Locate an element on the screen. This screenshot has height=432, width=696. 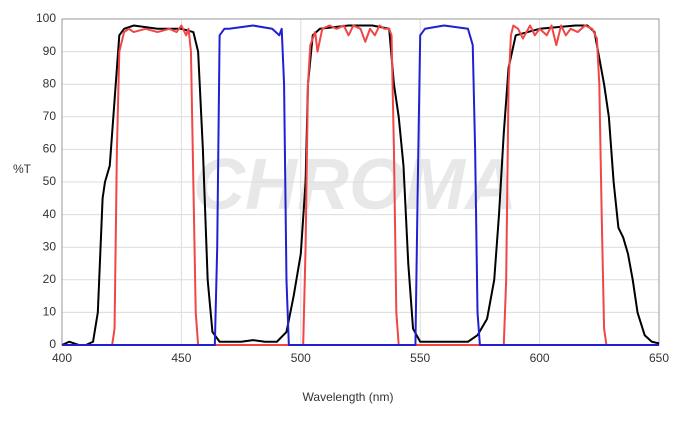
y-tick-label: 80 is located at coordinates (50, 83).